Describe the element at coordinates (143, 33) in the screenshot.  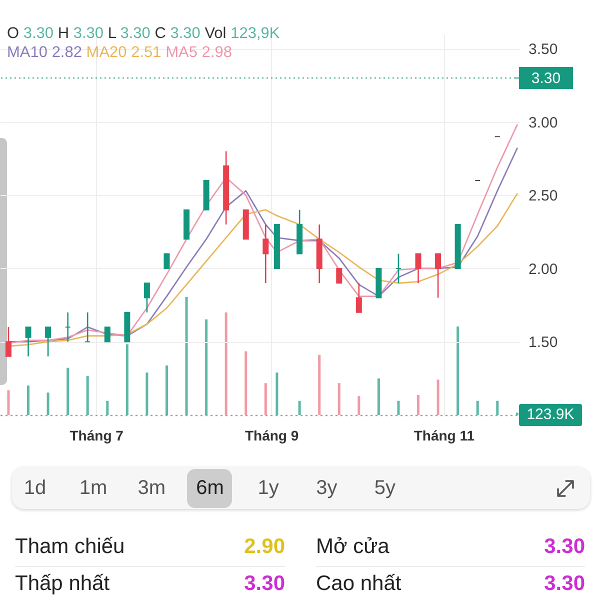
I see `text: O 3.30 H 3.30 L 3.30 C 3.30 Vol 123,9K` at that location.